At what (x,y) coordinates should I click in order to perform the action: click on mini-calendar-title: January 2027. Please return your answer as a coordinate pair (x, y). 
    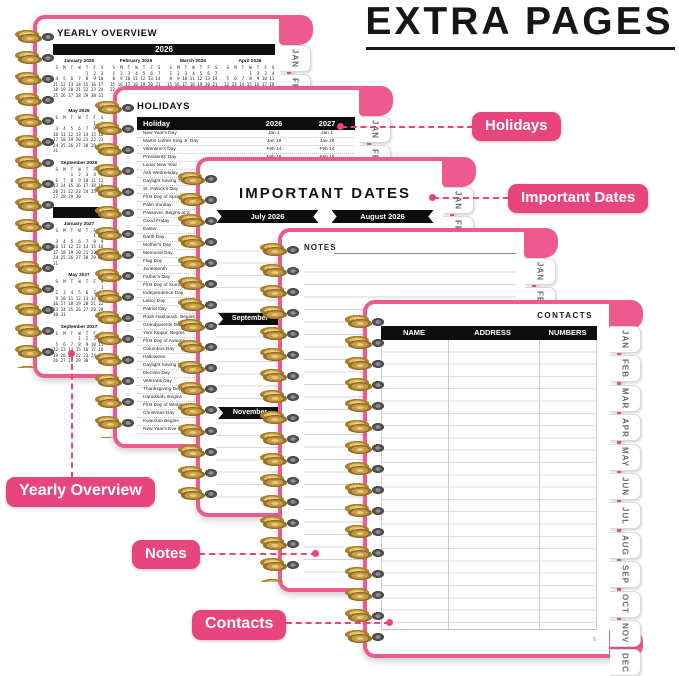
    Looking at the image, I should click on (79, 224).